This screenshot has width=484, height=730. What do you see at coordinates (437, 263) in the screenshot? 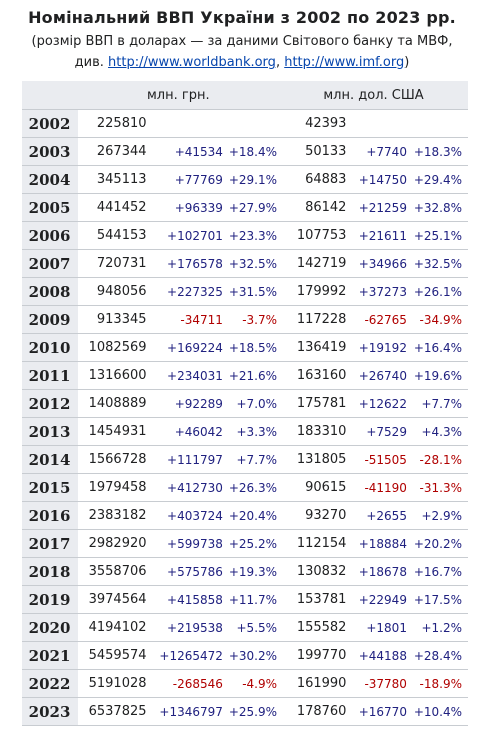
I see `usd-percent-cell: +32.5%` at bounding box center [437, 263].